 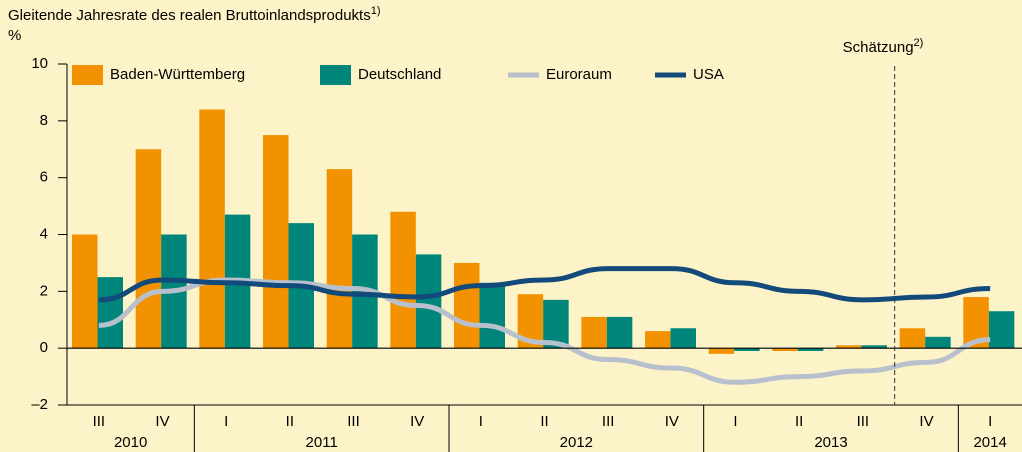 I want to click on y-tick-label: 8, so click(x=44, y=120).